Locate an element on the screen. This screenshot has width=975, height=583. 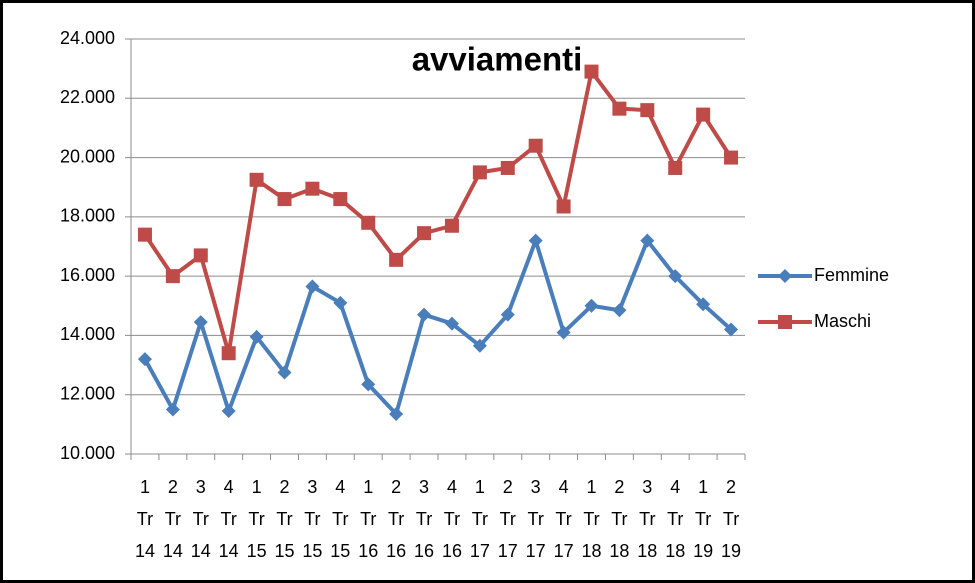
y-tick-label: 14.000 is located at coordinates (87, 334).